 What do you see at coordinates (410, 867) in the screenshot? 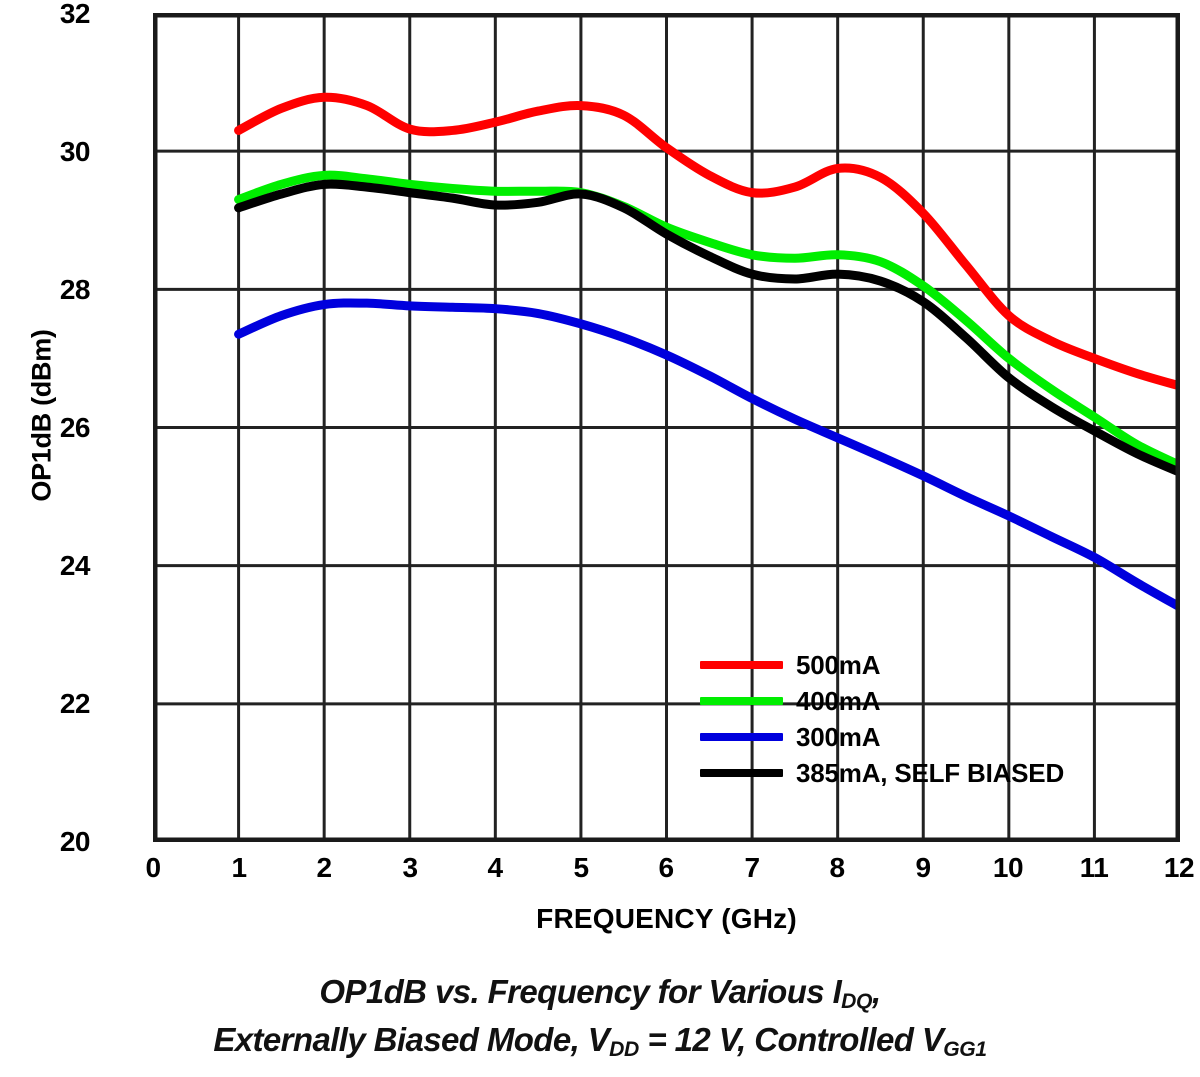
I see `x-tick-label-3: 3` at bounding box center [410, 867].